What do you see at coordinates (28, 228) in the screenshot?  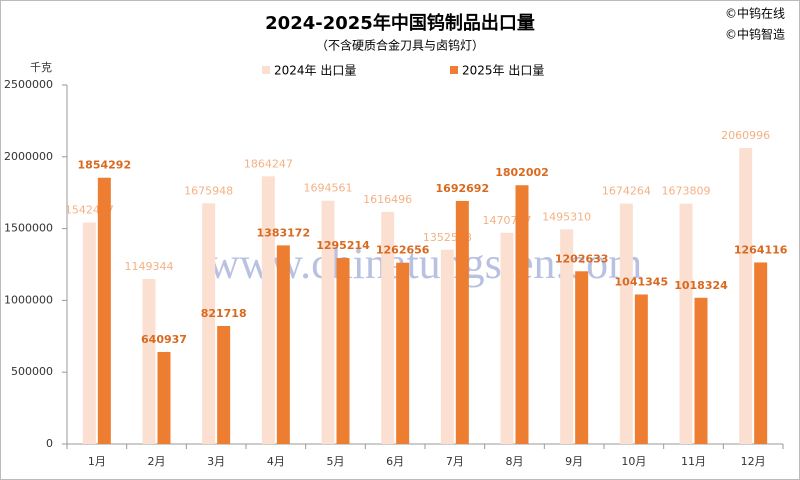 I see `y-tick-label: 1500000` at bounding box center [28, 228].